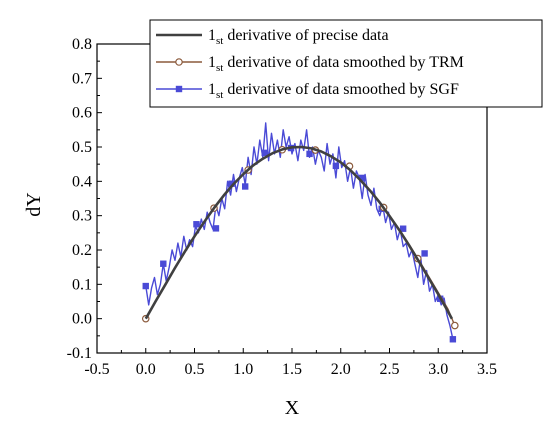  What do you see at coordinates (438, 369) in the screenshot?
I see `x-tick-label: 3.0` at bounding box center [438, 369].